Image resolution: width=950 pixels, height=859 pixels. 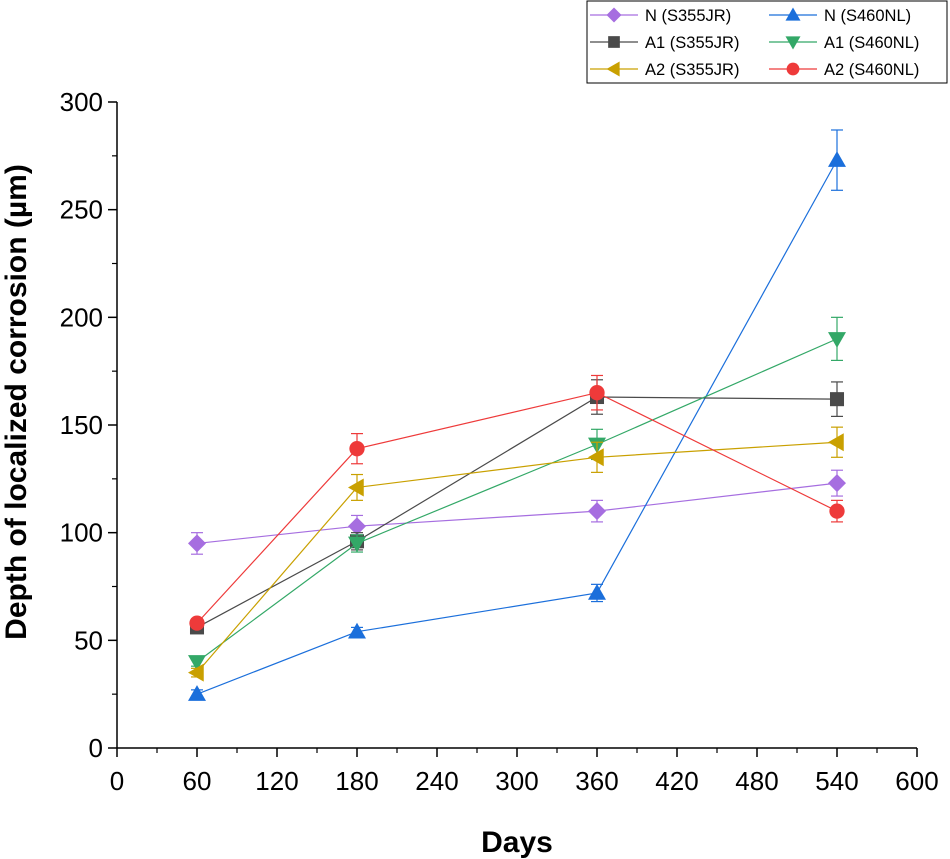 What do you see at coordinates (81, 210) in the screenshot?
I see `y-tick-label: 250` at bounding box center [81, 210].